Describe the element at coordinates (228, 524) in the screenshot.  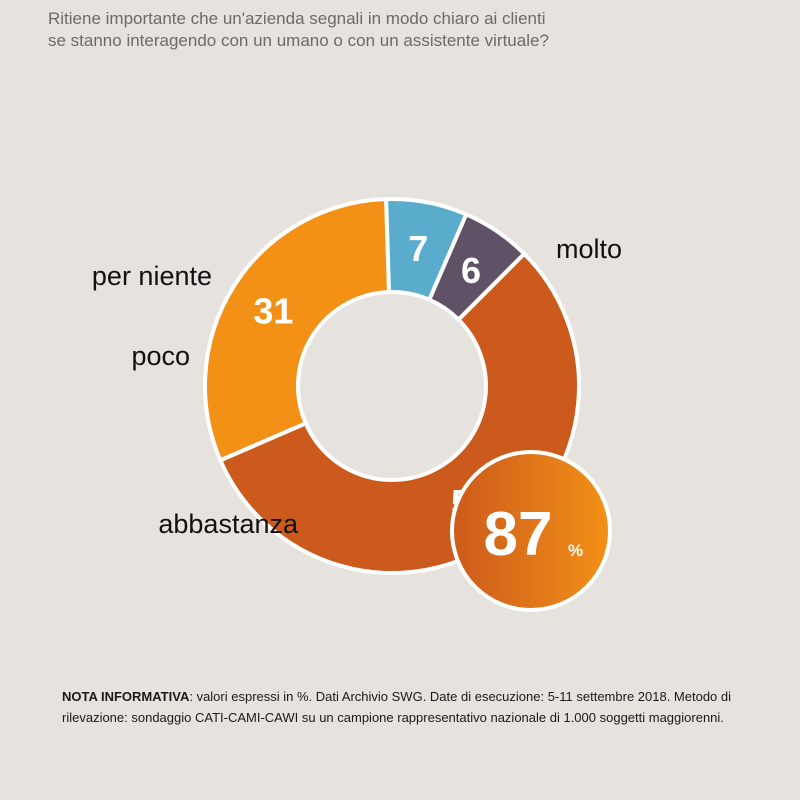
I see `category-label-abbastanza: abbastanza` at that location.